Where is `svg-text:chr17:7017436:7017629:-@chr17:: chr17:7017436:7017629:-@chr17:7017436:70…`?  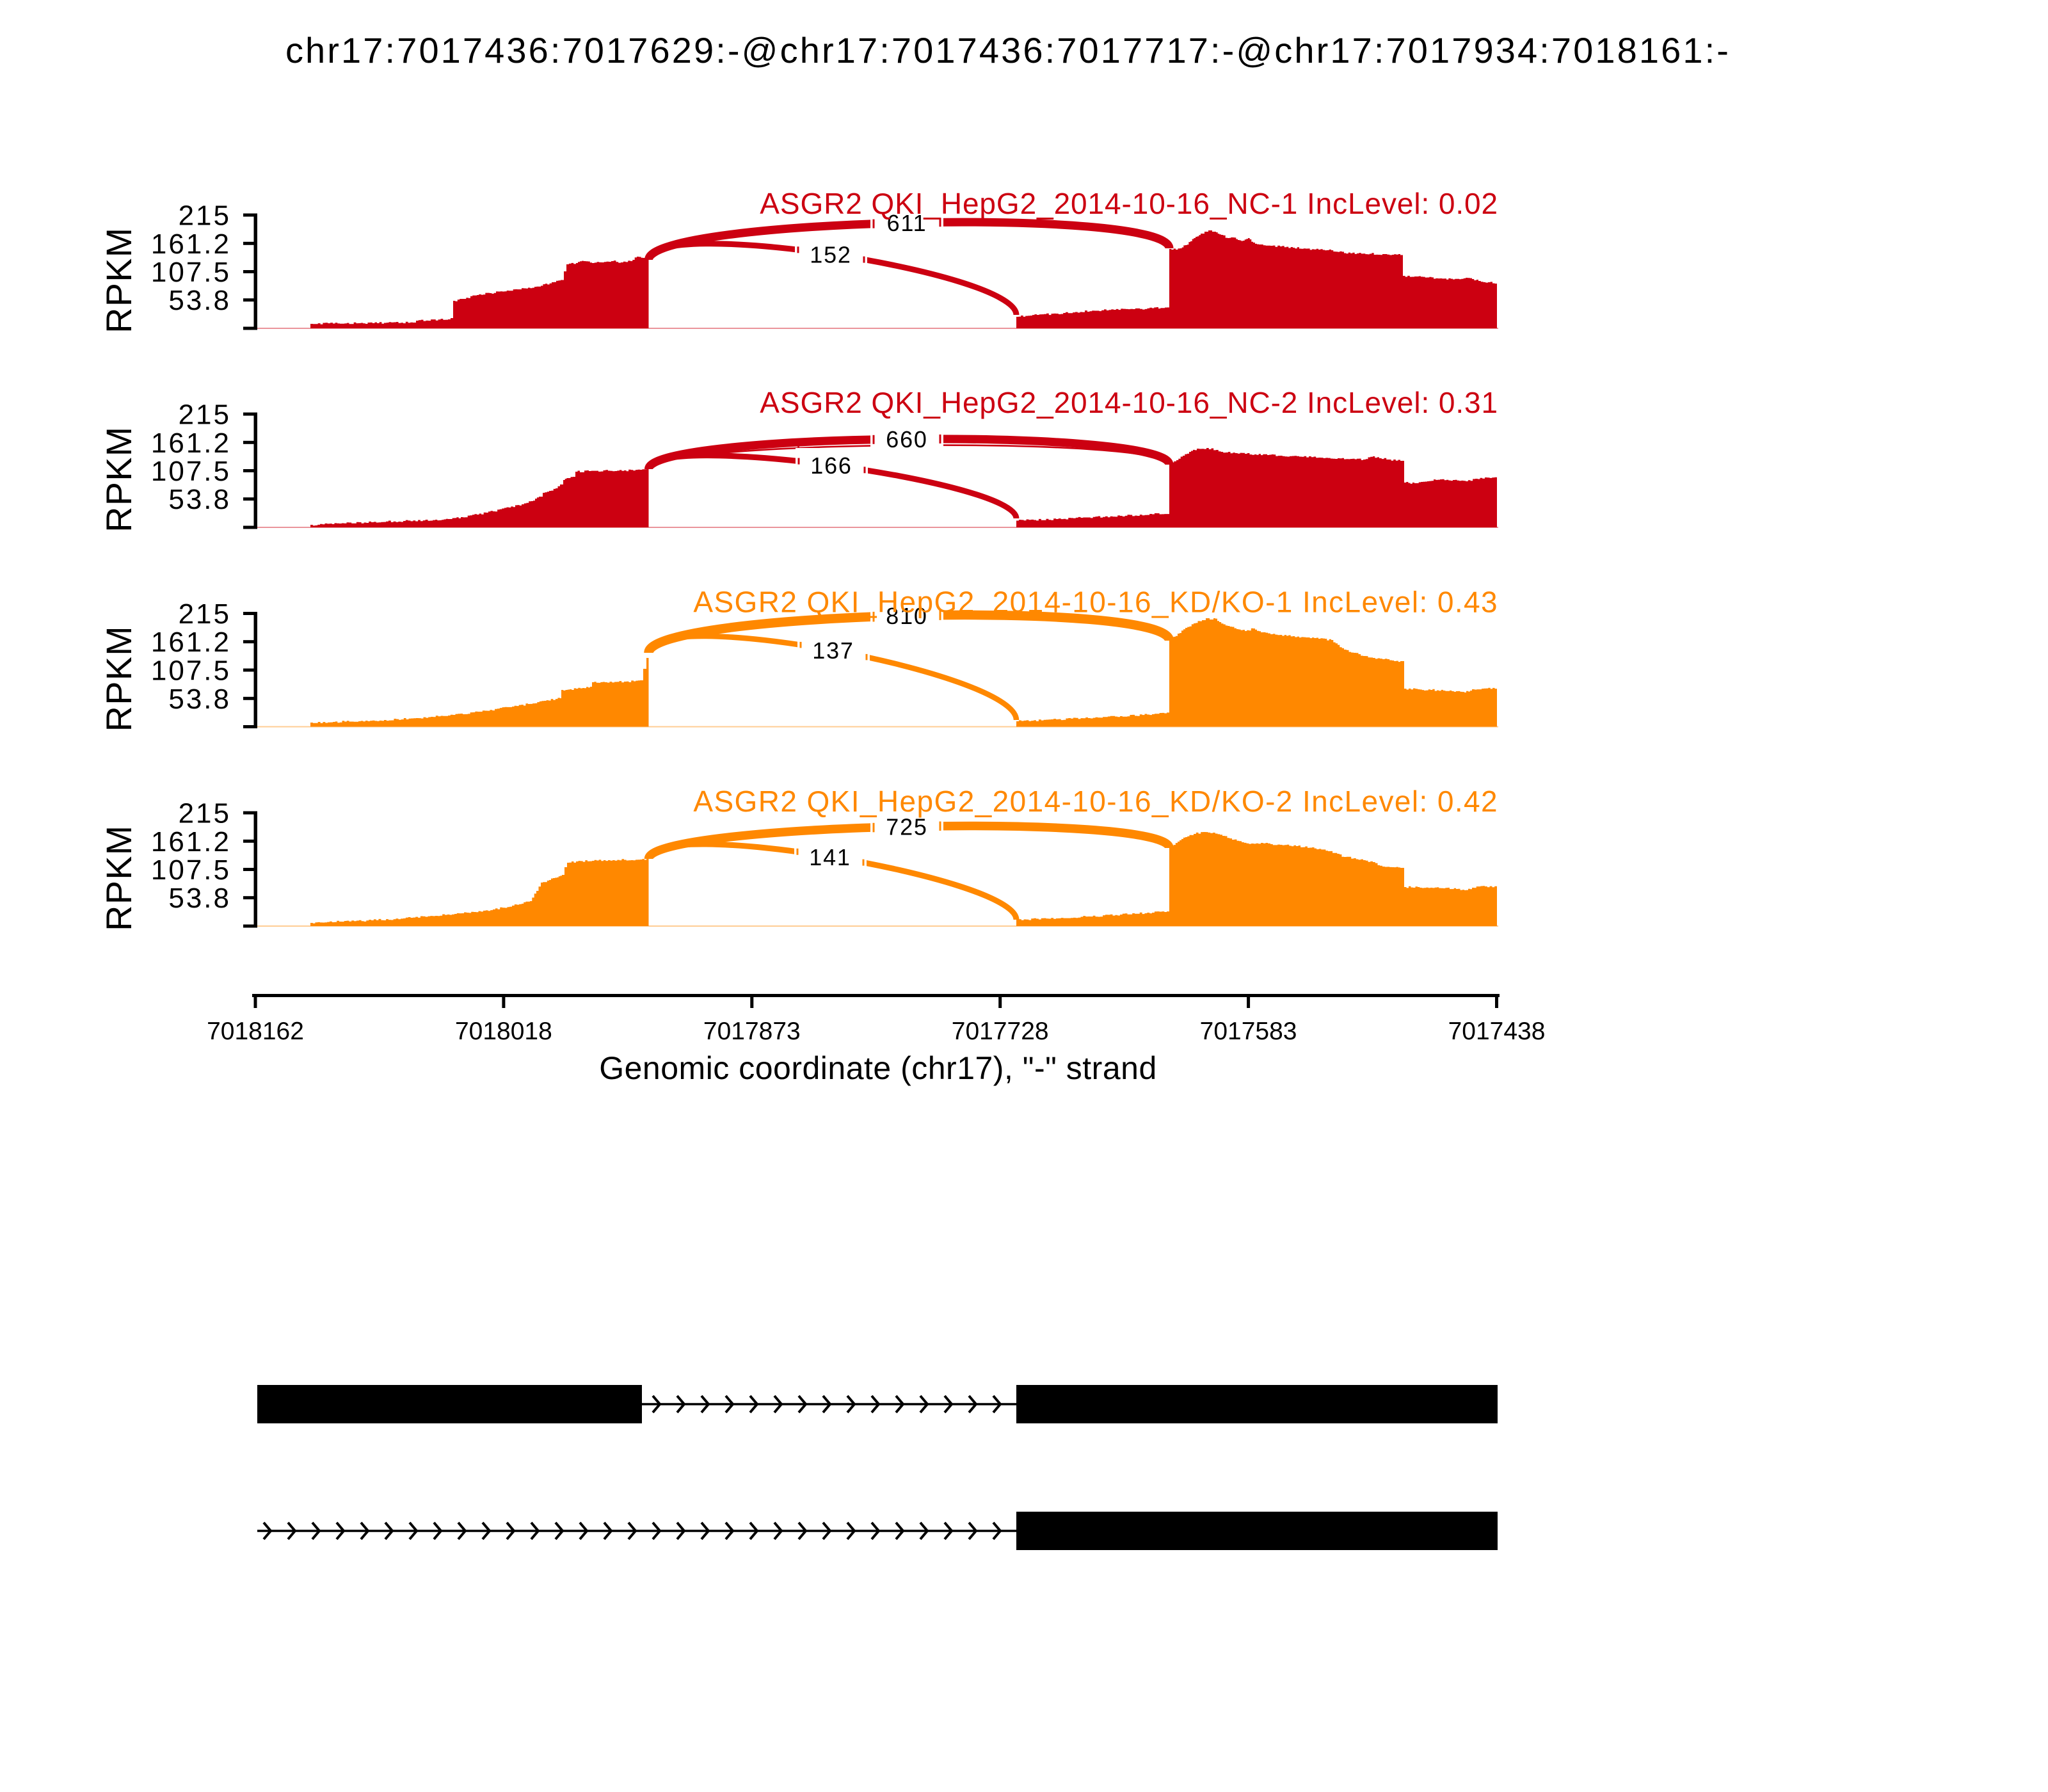
svg-text:chr17:7017436:7017629:-@chr17:: chr17:7017436:7017629:-@chr17:7017436:70… is located at coordinates (1008, 50).